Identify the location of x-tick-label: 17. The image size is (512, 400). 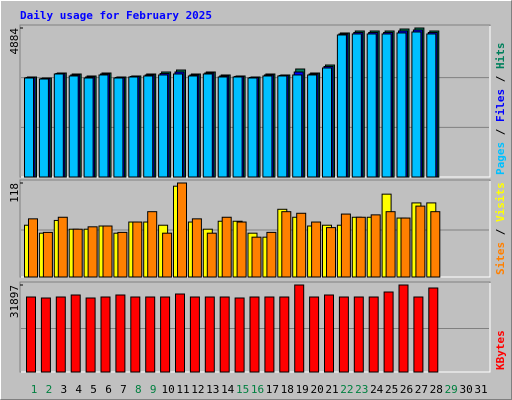
(272, 389).